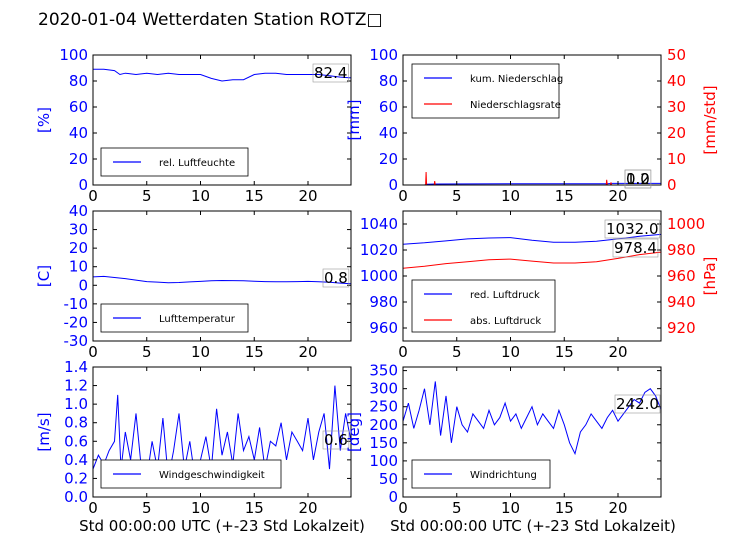 The height and width of the screenshot is (552, 736). I want to click on legend-label: Niederschlagsrate, so click(515, 105).